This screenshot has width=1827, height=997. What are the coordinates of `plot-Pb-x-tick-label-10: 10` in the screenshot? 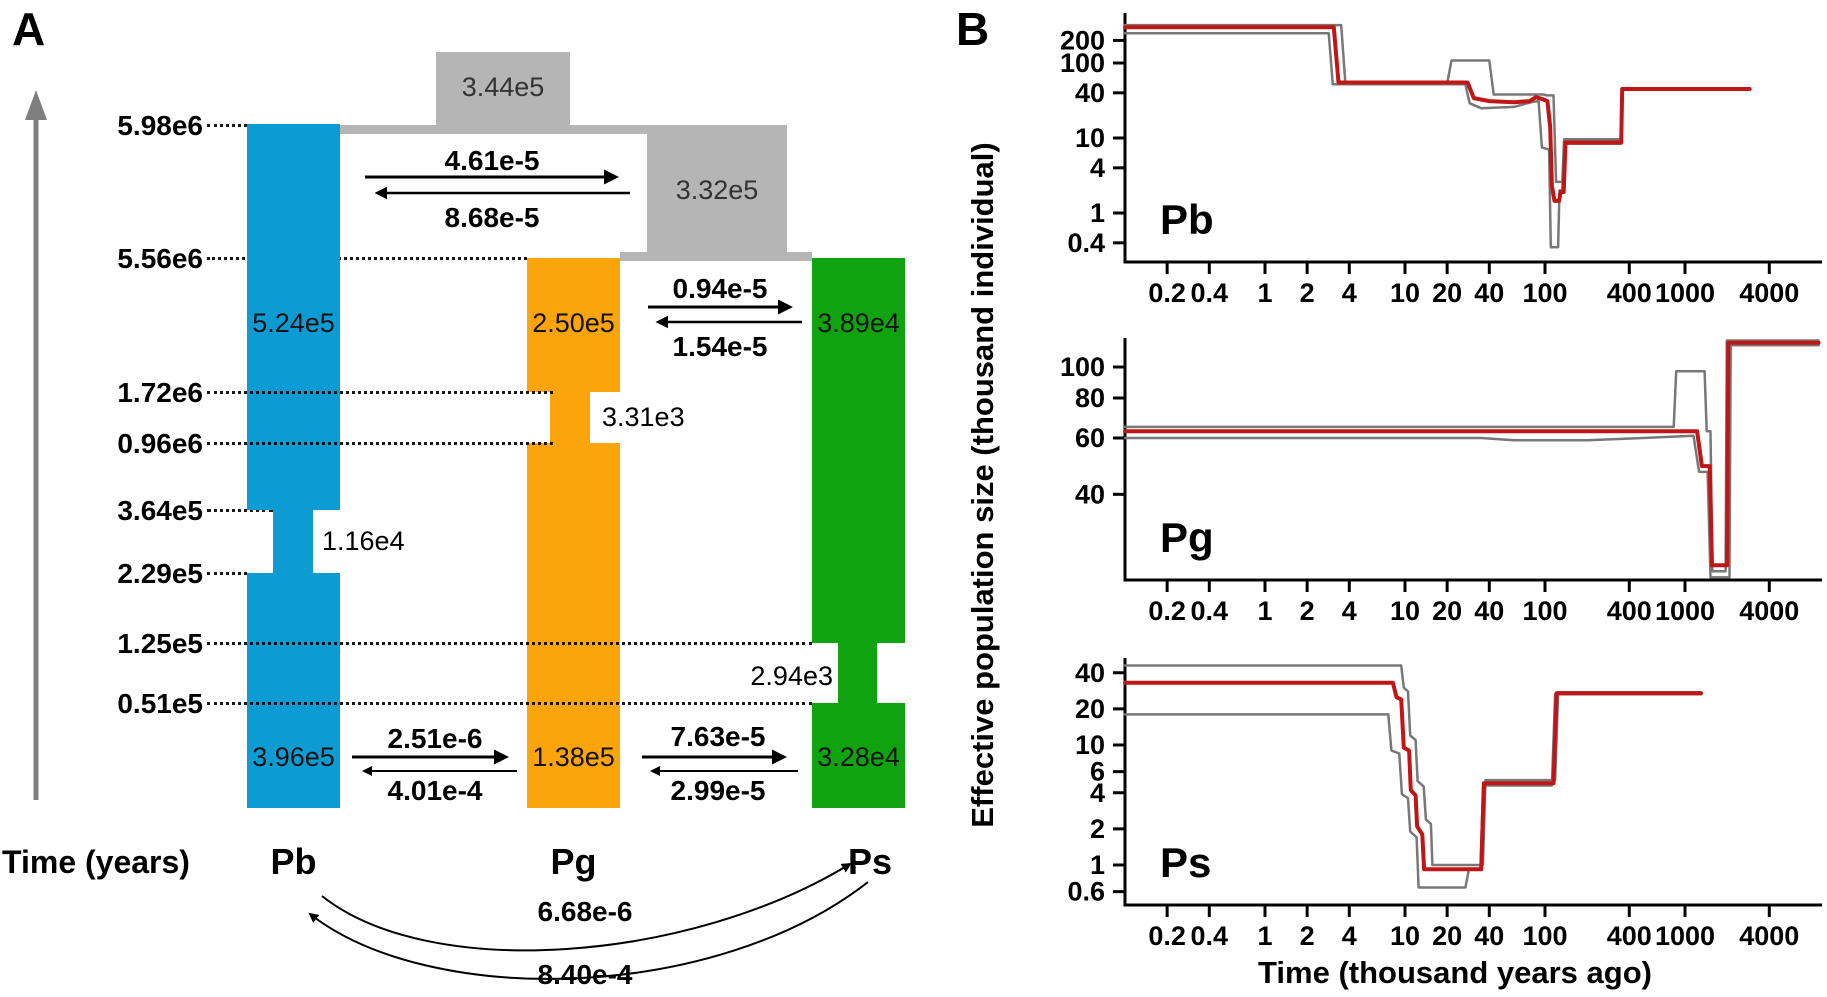 It's located at (1405, 293).